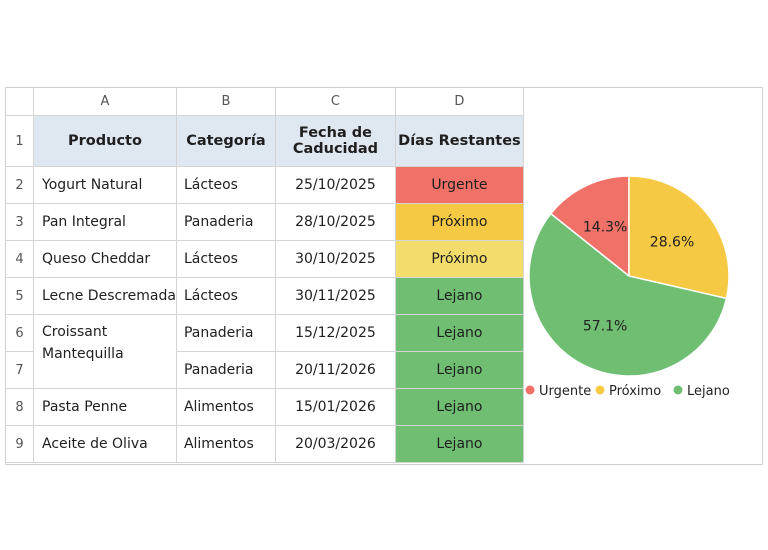 The width and height of the screenshot is (768, 550). I want to click on legend-swatch-urgente, so click(530, 390).